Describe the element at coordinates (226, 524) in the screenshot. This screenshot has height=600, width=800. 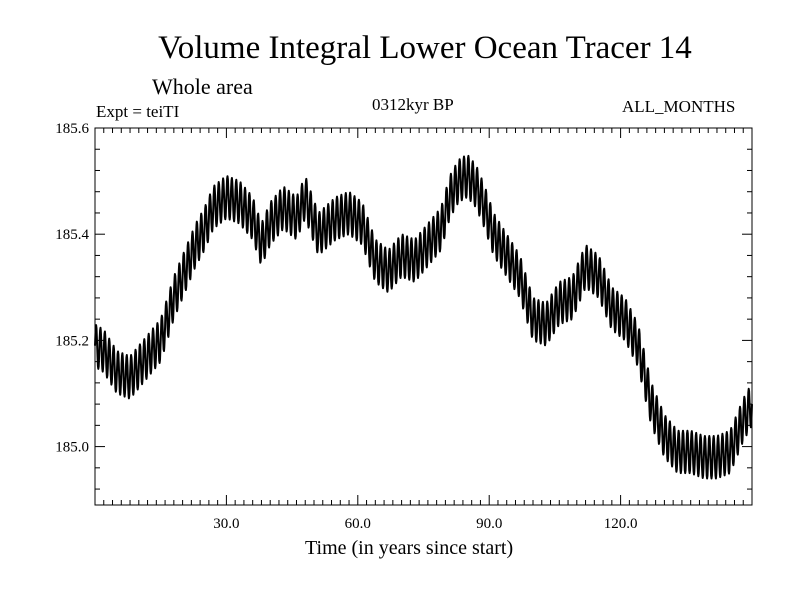
I see `x-tick-label: 30.0` at that location.